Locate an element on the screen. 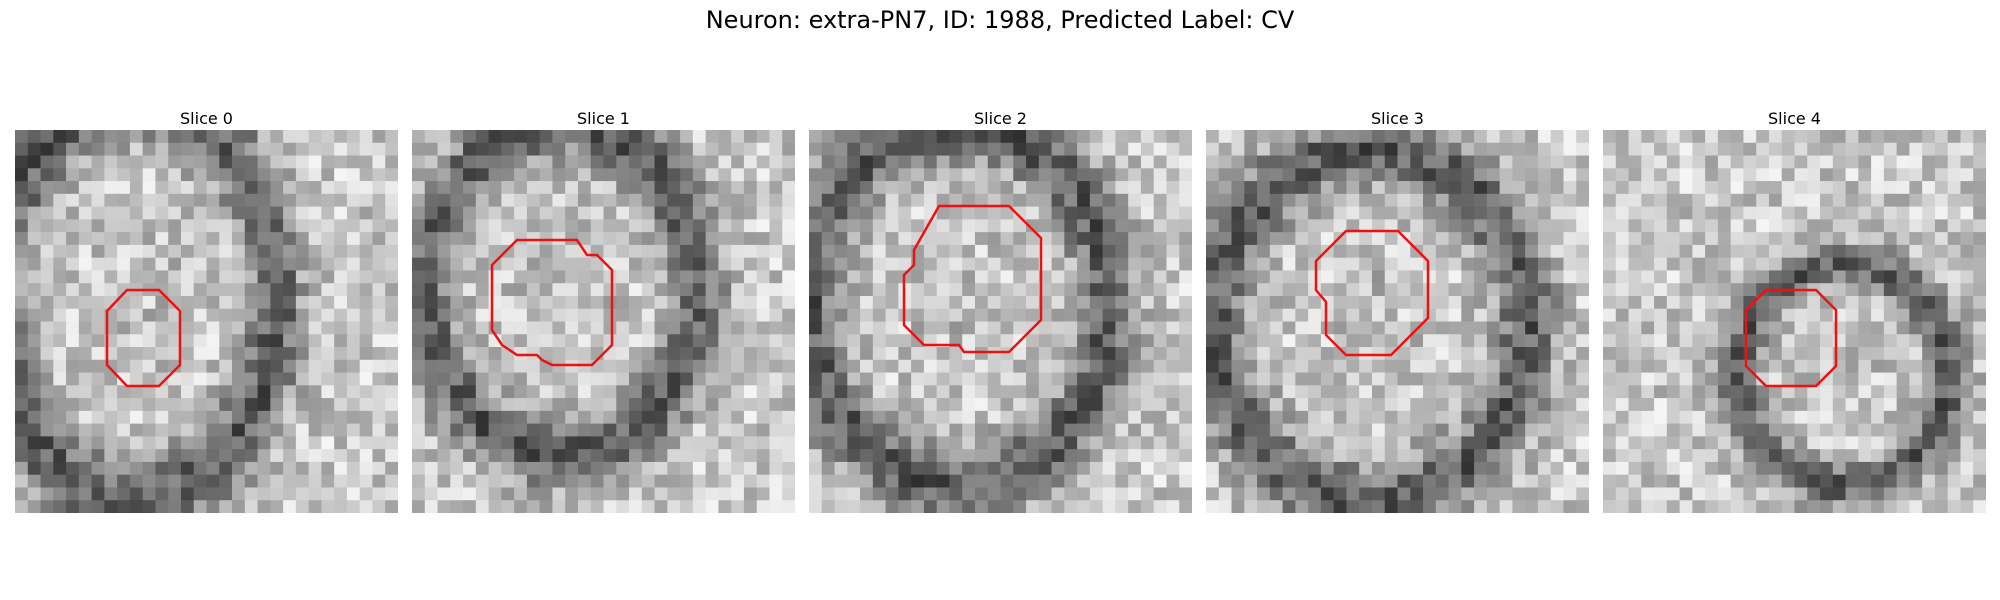  slice-panel-1: Slice 1 is located at coordinates (603, 310).